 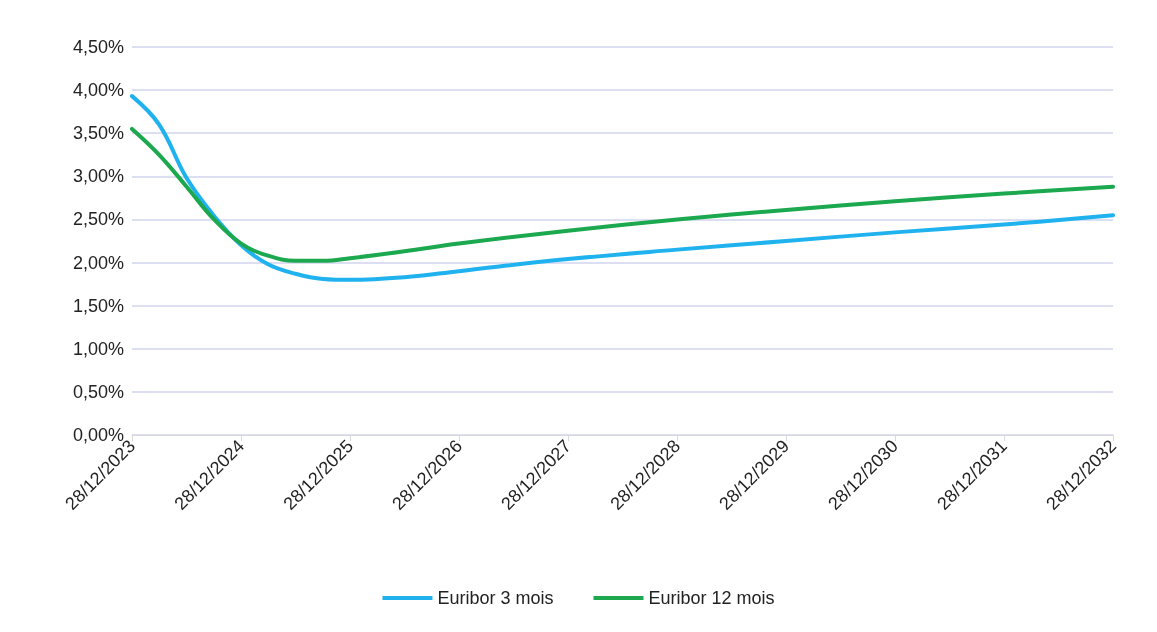 I want to click on legend-label: Euribor 3 mois, so click(x=495, y=598).